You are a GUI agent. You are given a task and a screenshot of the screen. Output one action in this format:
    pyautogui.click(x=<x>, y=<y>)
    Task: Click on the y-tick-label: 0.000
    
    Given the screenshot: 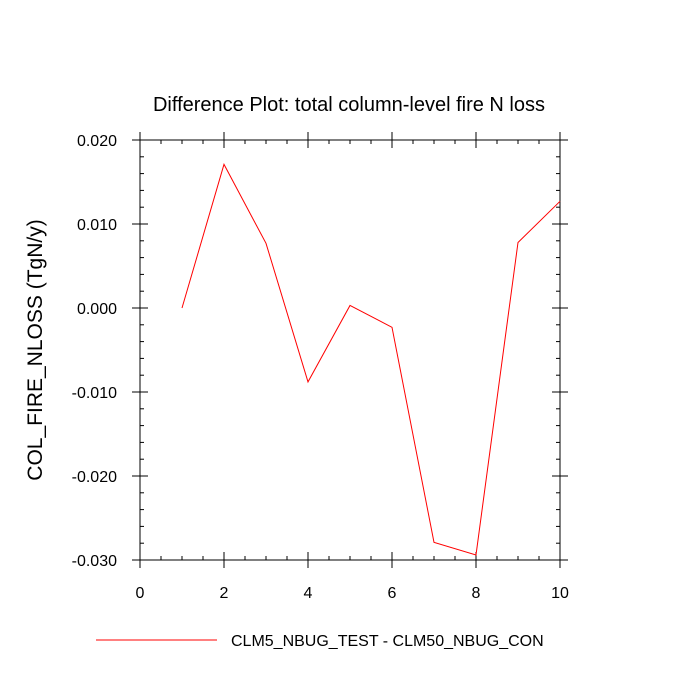 What is the action you would take?
    pyautogui.click(x=97, y=309)
    